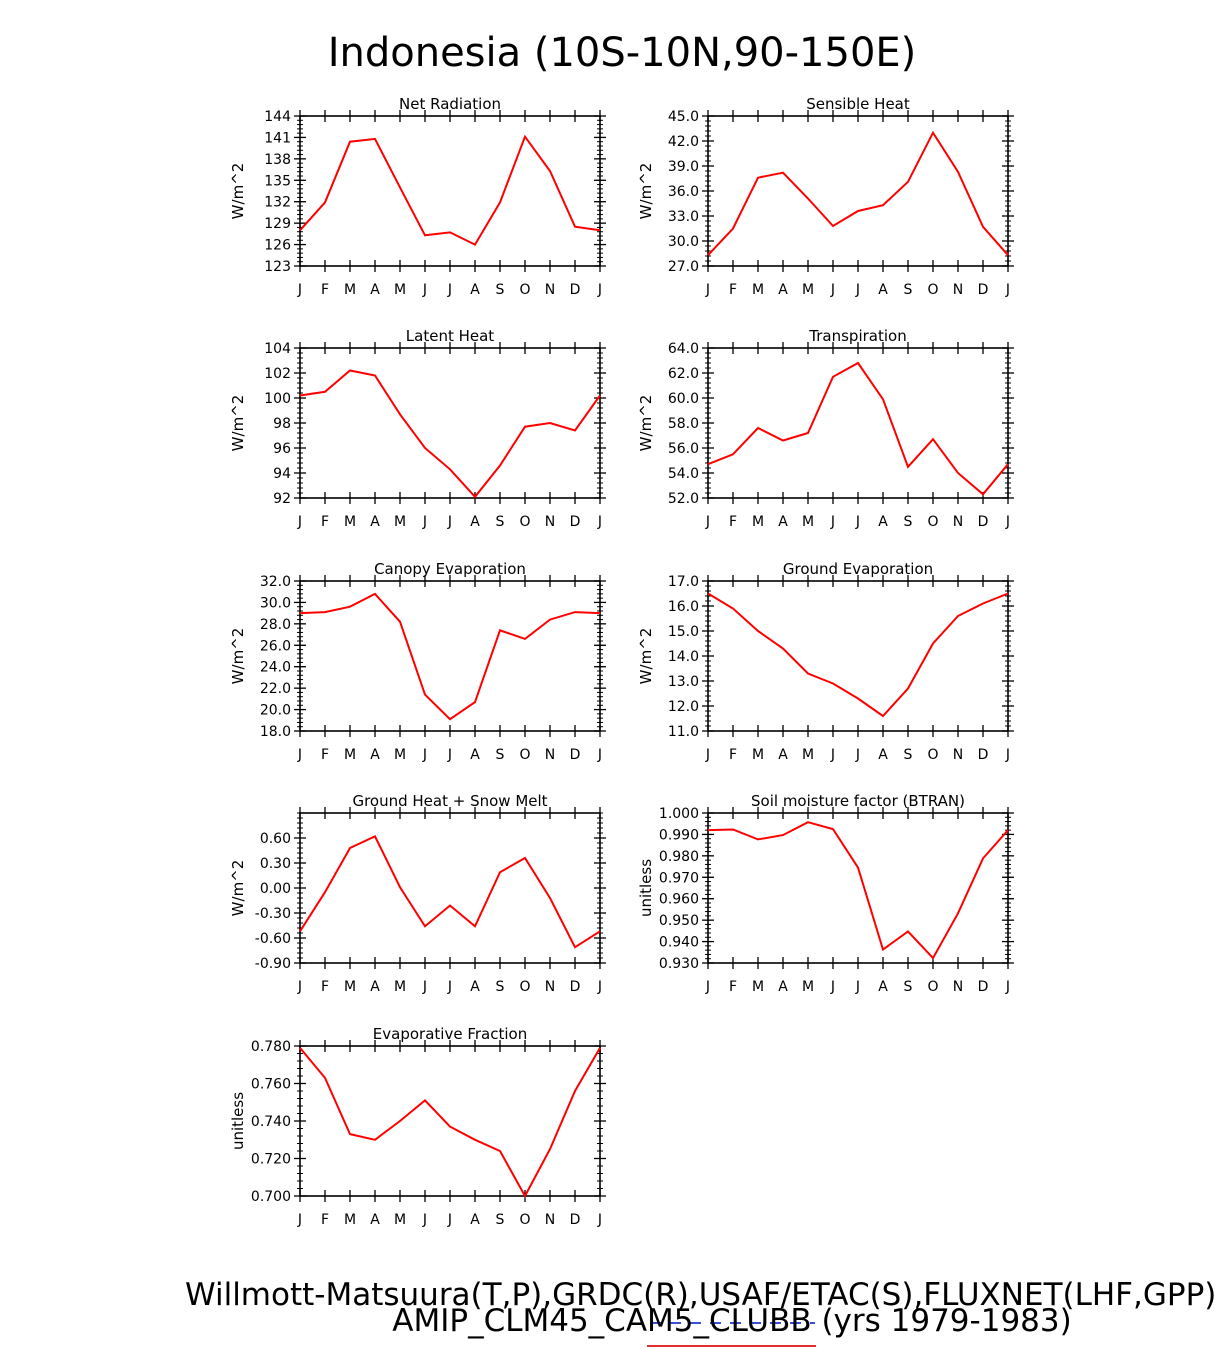  What do you see at coordinates (683, 399) in the screenshot?
I see `y-tick-label: 60.0` at bounding box center [683, 399].